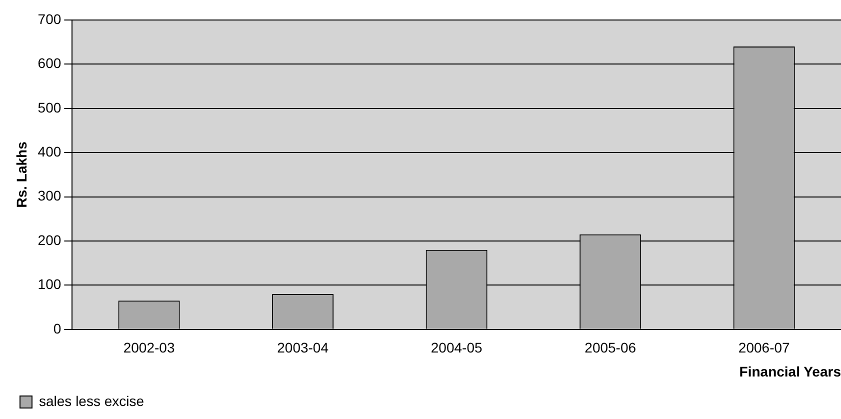 This screenshot has width=841, height=419. What do you see at coordinates (149, 348) in the screenshot?
I see `x-tick-label: 2002-03` at bounding box center [149, 348].